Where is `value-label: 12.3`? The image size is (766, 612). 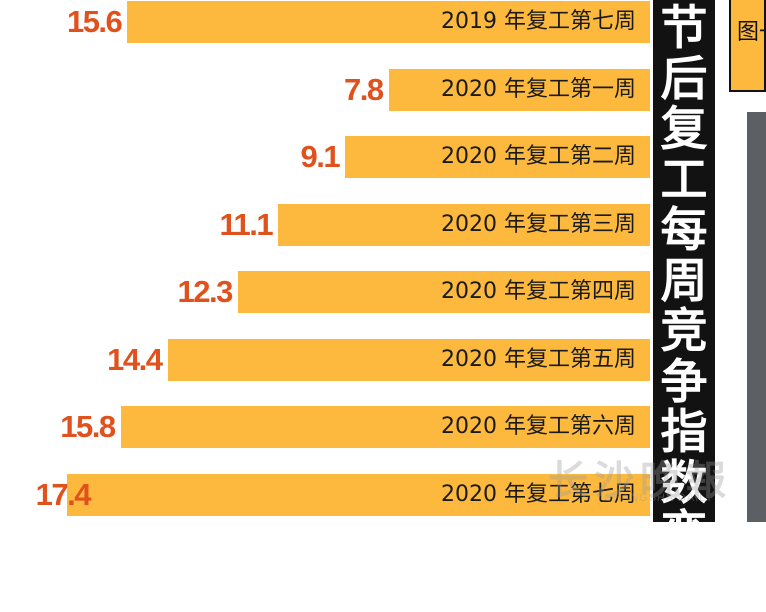 value-label: 12.3 is located at coordinates (205, 291).